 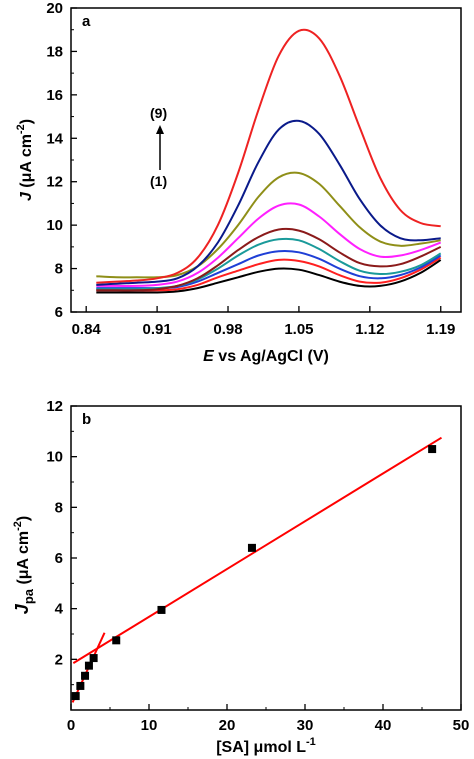 I want to click on panel-a-xtick-label: 1.12, so click(x=369, y=329).